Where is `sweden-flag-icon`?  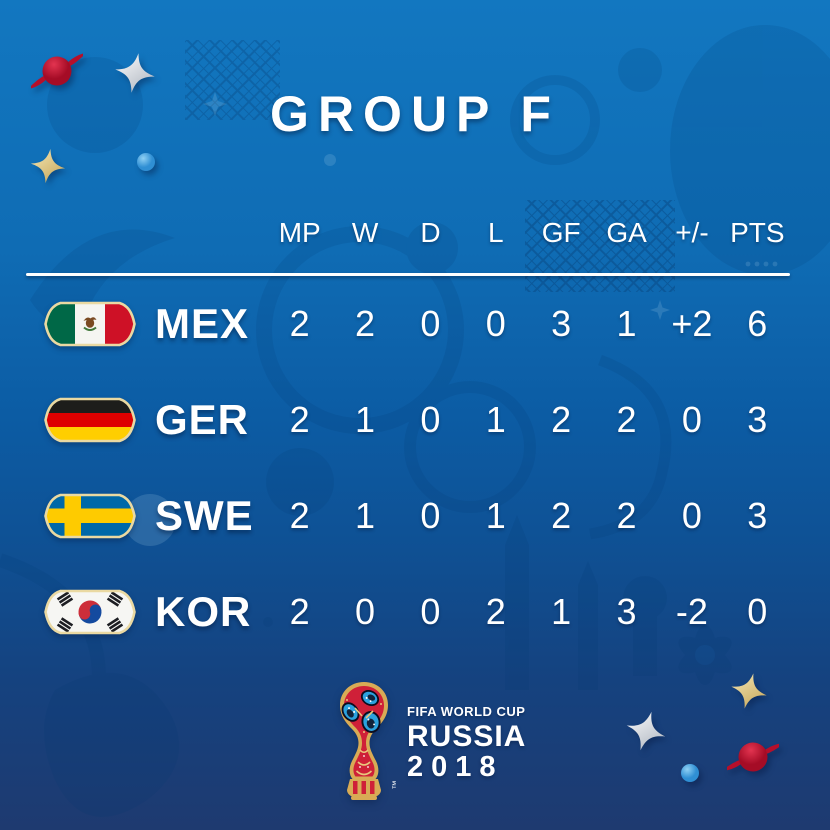 sweden-flag-icon is located at coordinates (91, 516).